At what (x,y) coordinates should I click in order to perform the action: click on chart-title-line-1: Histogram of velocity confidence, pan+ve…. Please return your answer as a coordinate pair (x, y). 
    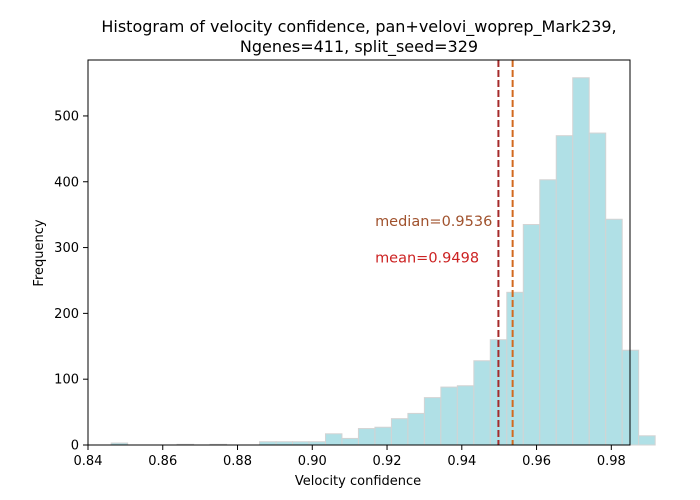
    Looking at the image, I should click on (358, 27).